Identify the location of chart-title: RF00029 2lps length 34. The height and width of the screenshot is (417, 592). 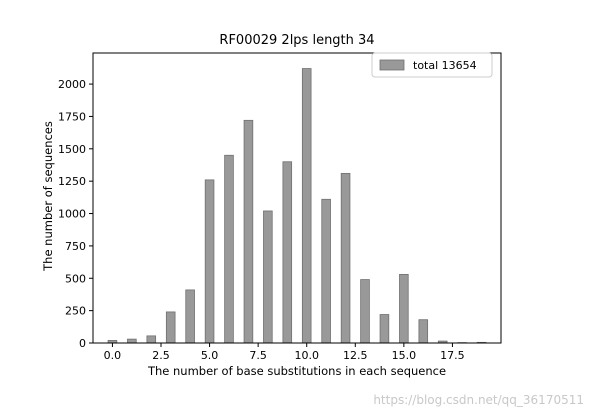
(296, 40).